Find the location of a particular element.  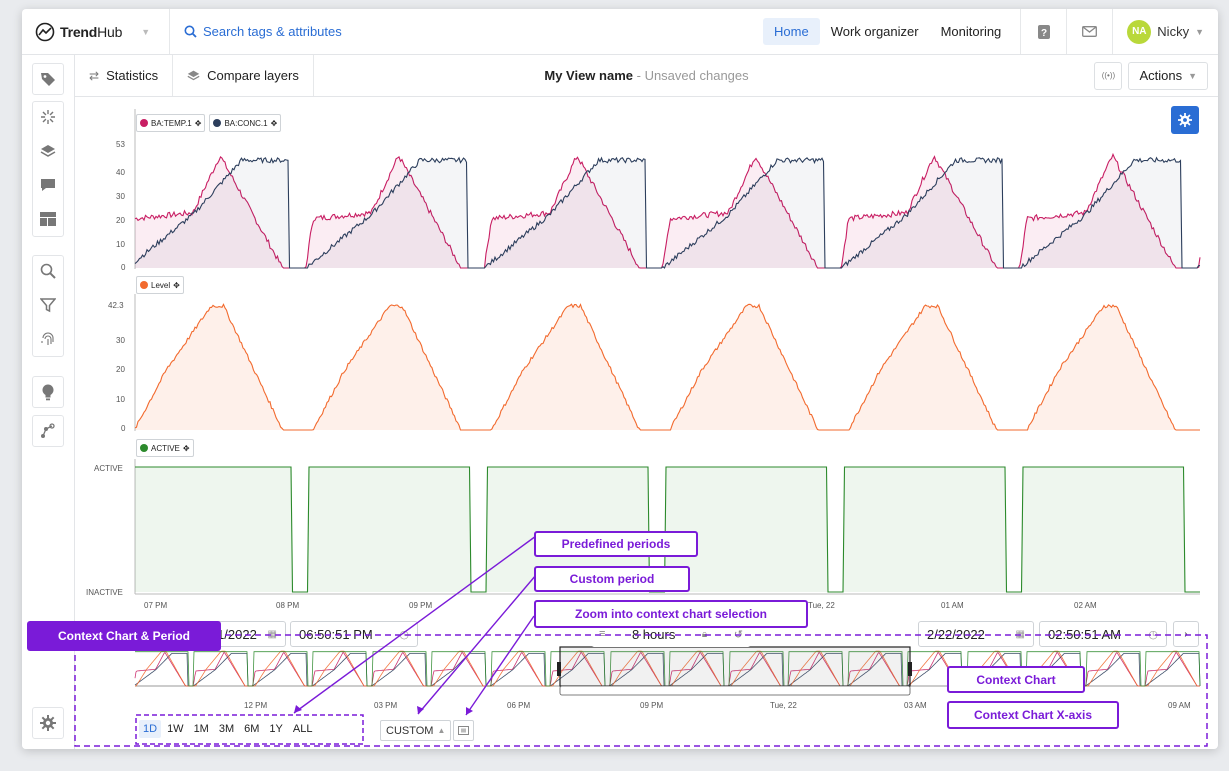

chevron-right-icon: › is located at coordinates (1186, 634).